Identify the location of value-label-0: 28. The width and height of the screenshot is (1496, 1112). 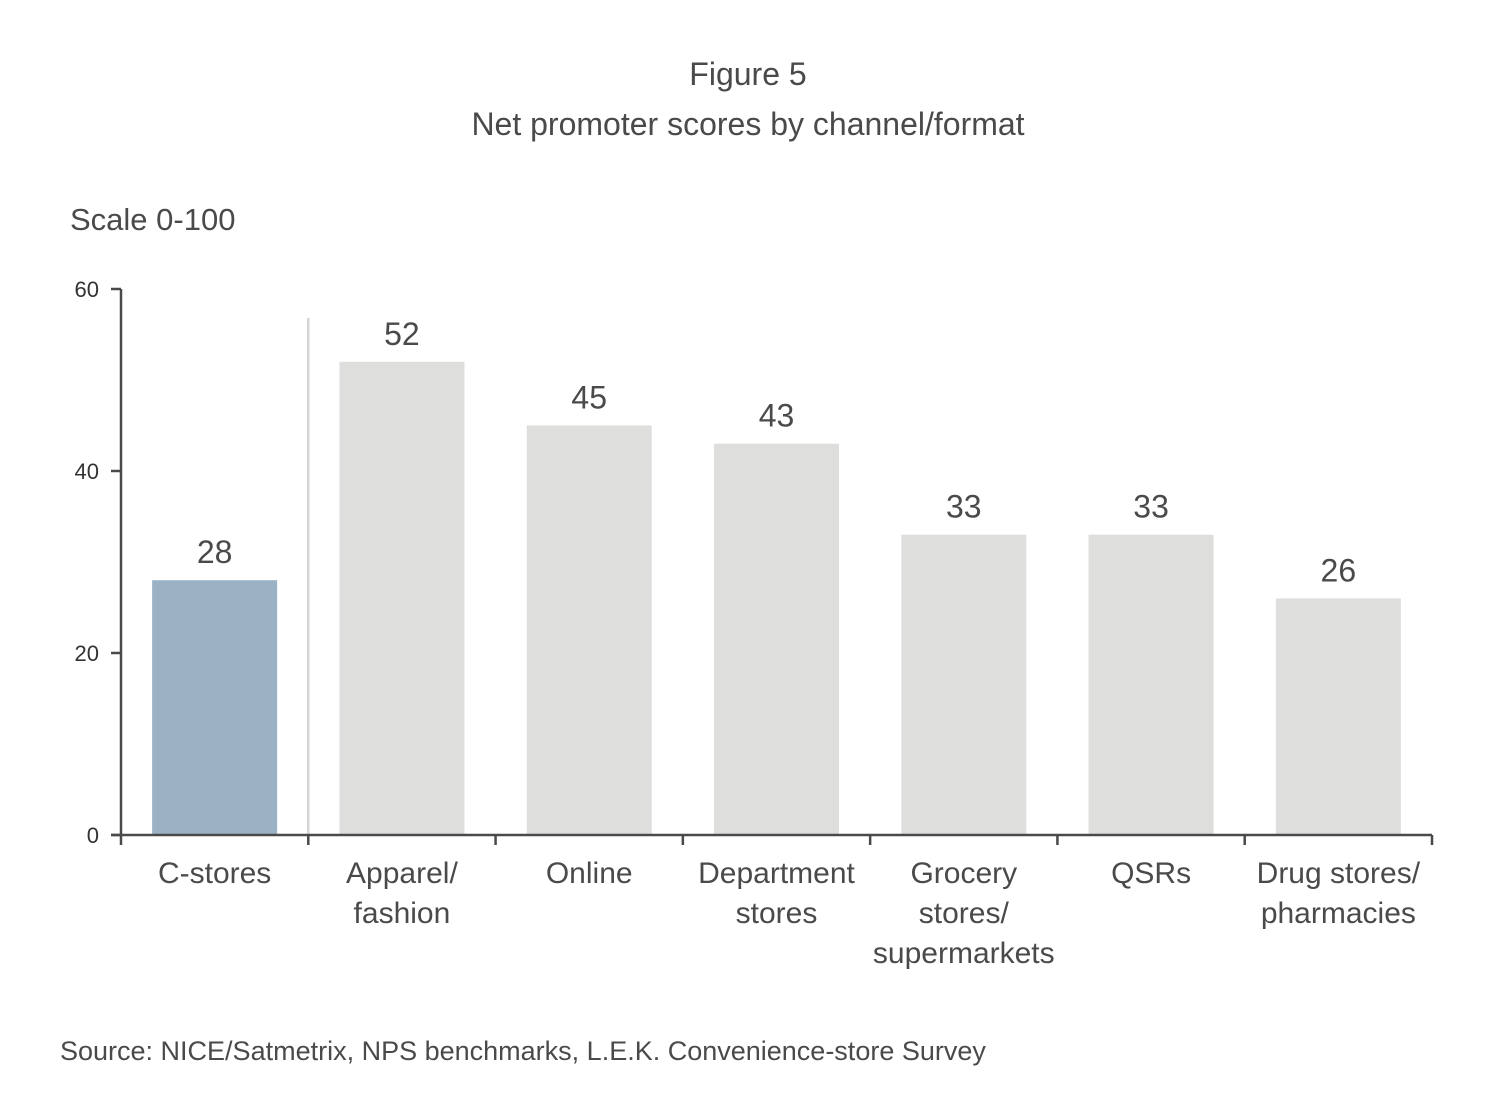
(215, 552).